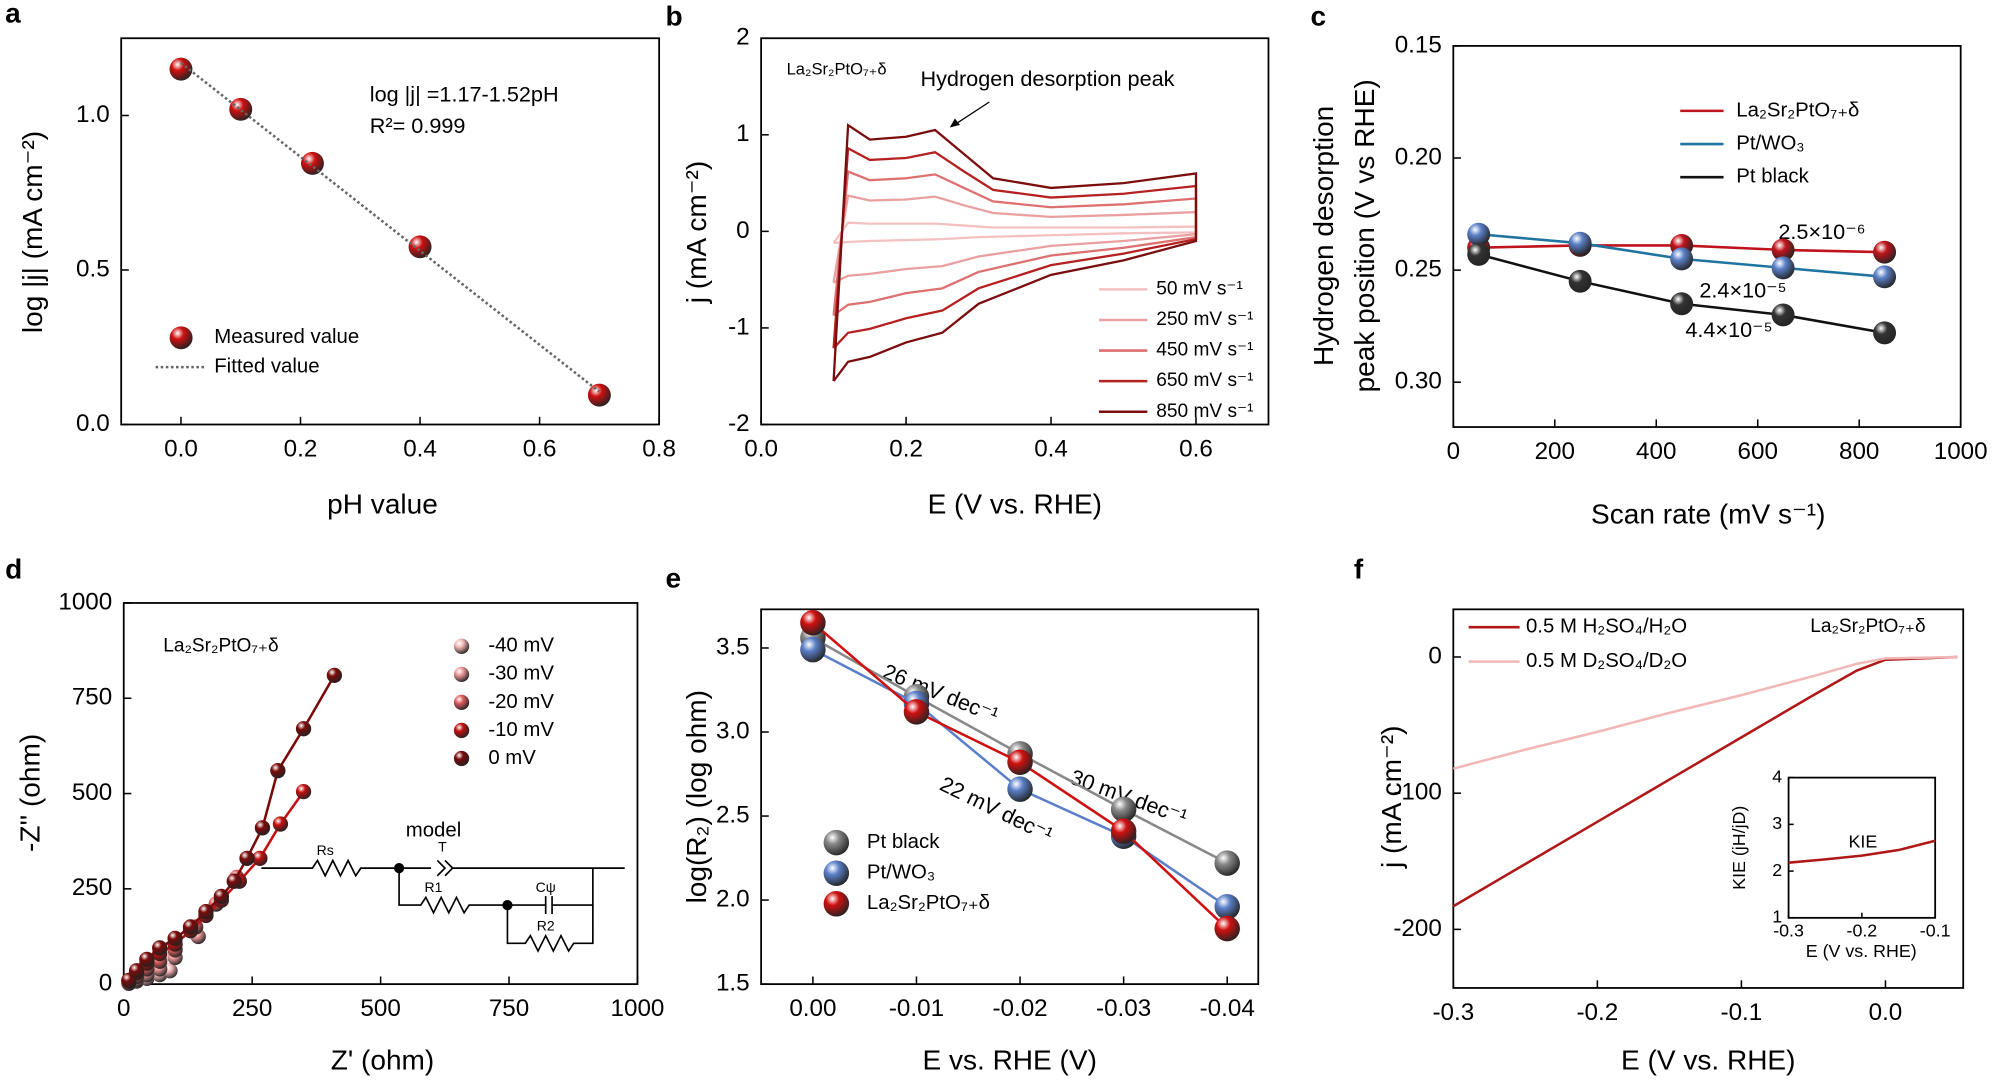 This screenshot has width=1999, height=1081. I want to click on annotation: 2.4×10⁻⁵, so click(1742, 290).